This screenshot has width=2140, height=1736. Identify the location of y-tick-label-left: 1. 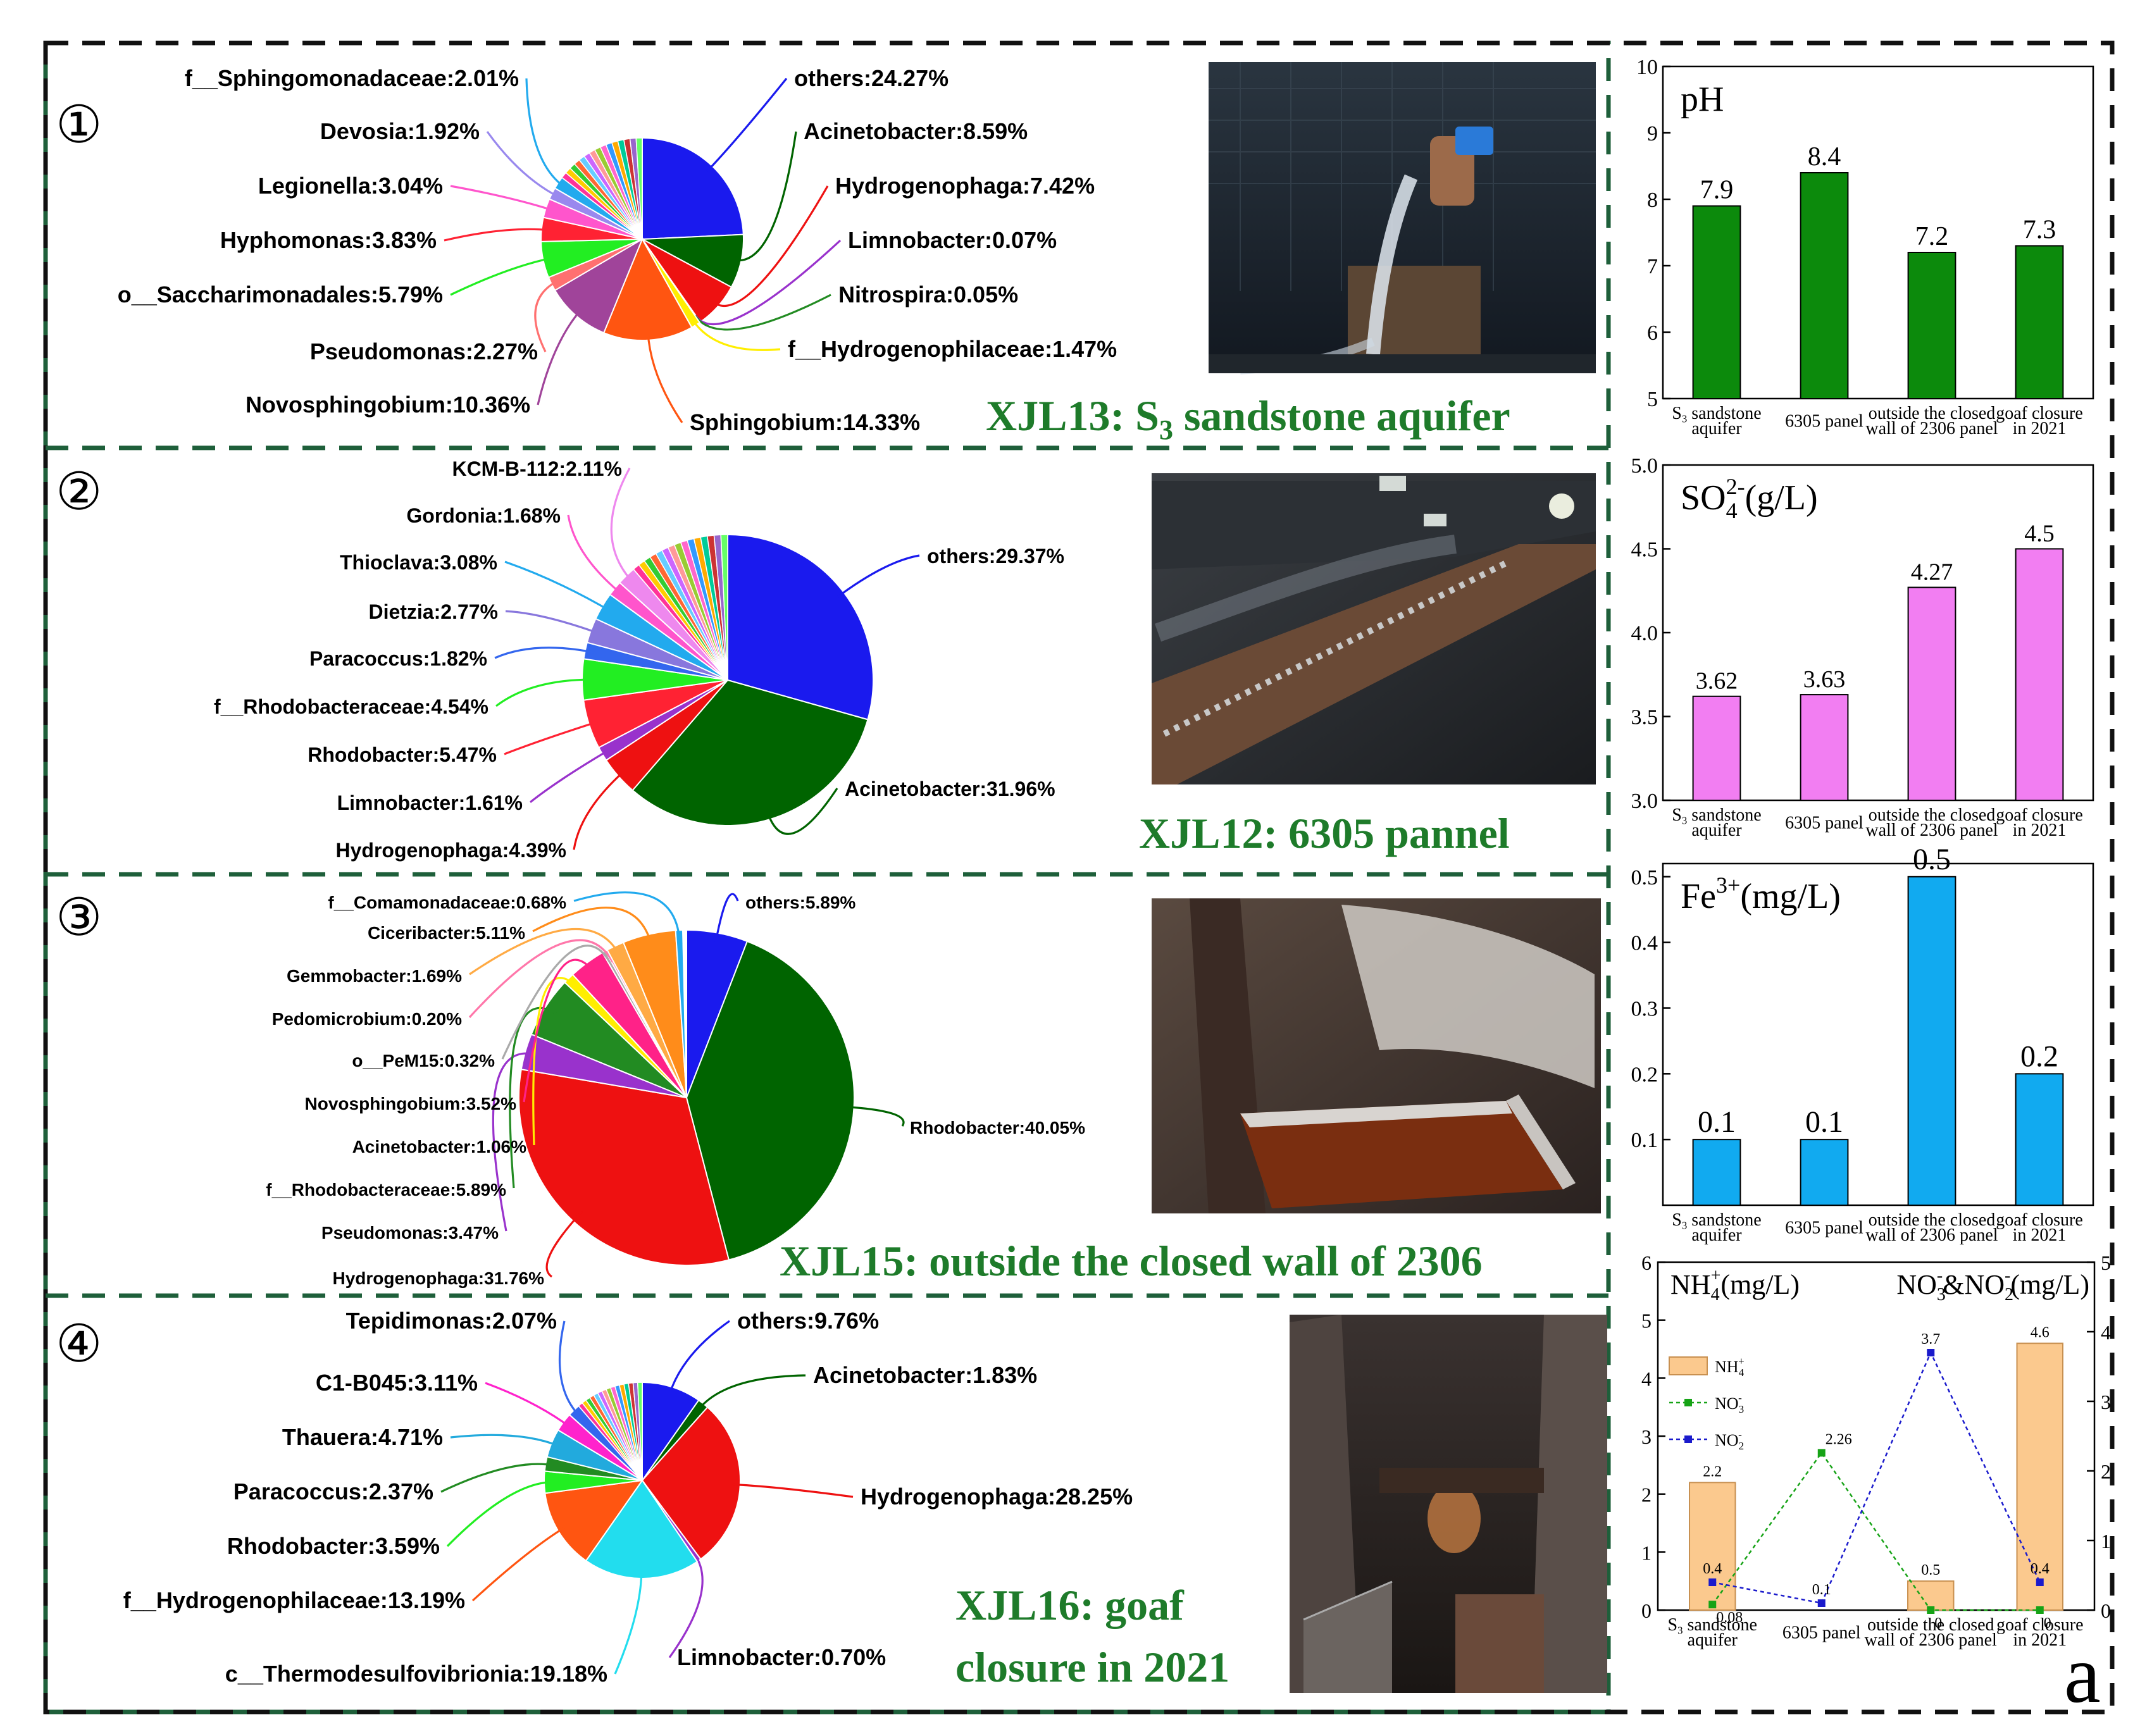
(1646, 1553).